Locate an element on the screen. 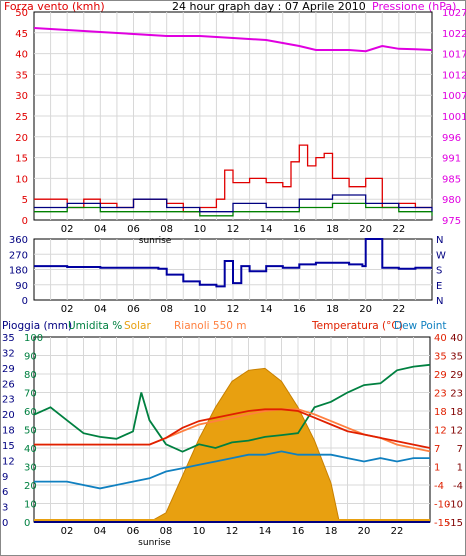  solar-axis-label: Solar is located at coordinates (137, 326).